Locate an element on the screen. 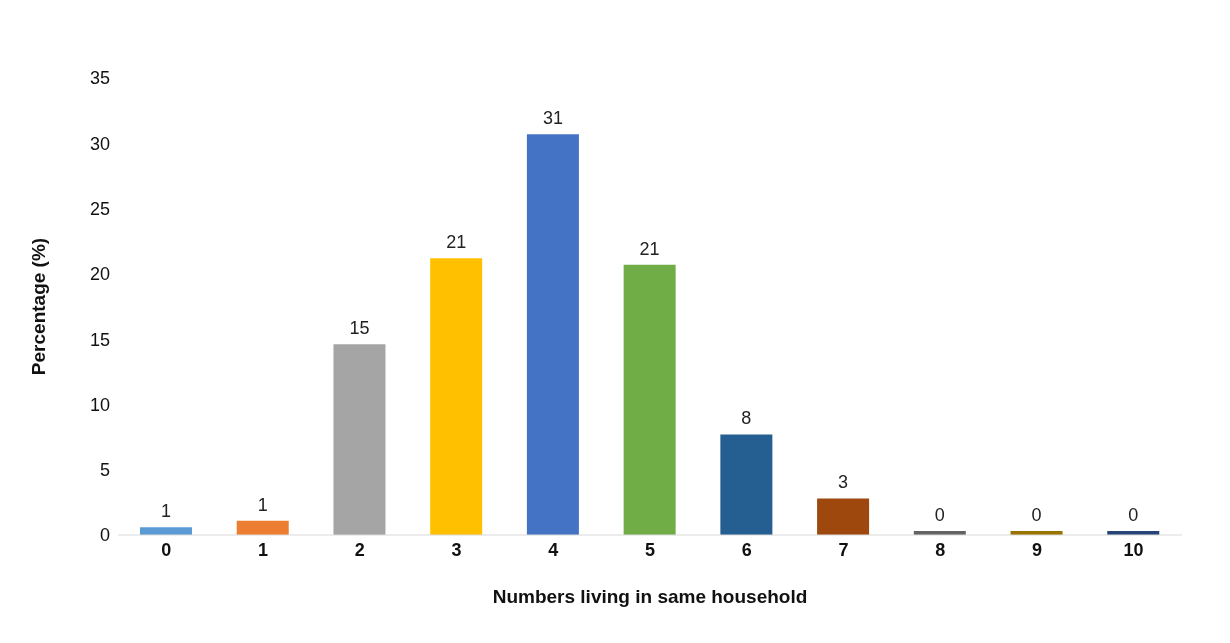 The image size is (1230, 643). x-tick-label: 7 is located at coordinates (843, 549).